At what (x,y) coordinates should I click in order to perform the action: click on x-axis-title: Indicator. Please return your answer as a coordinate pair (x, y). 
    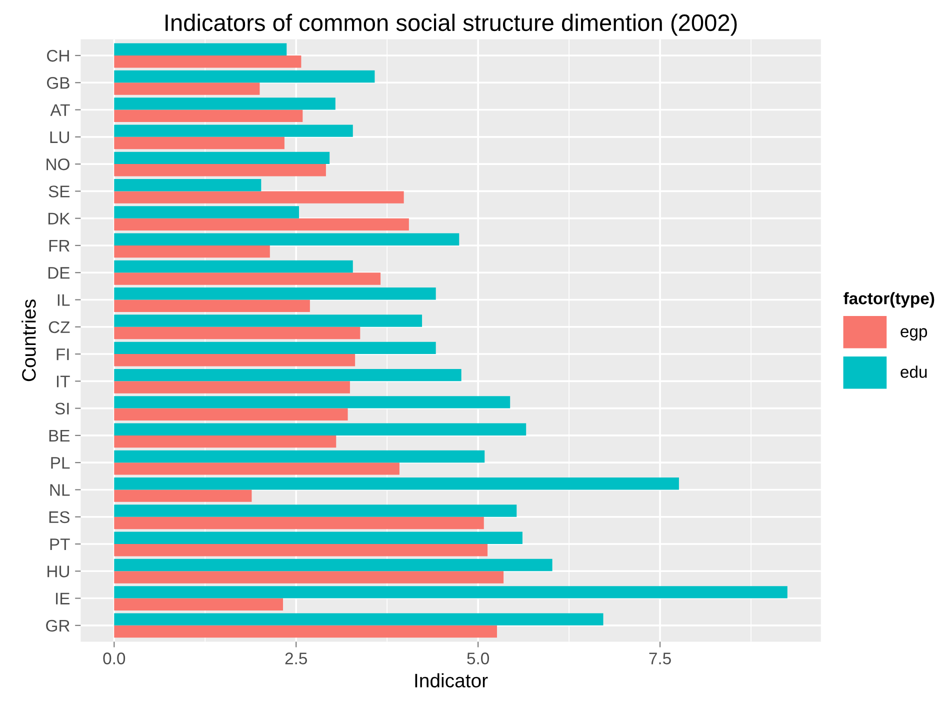
    Looking at the image, I should click on (451, 680).